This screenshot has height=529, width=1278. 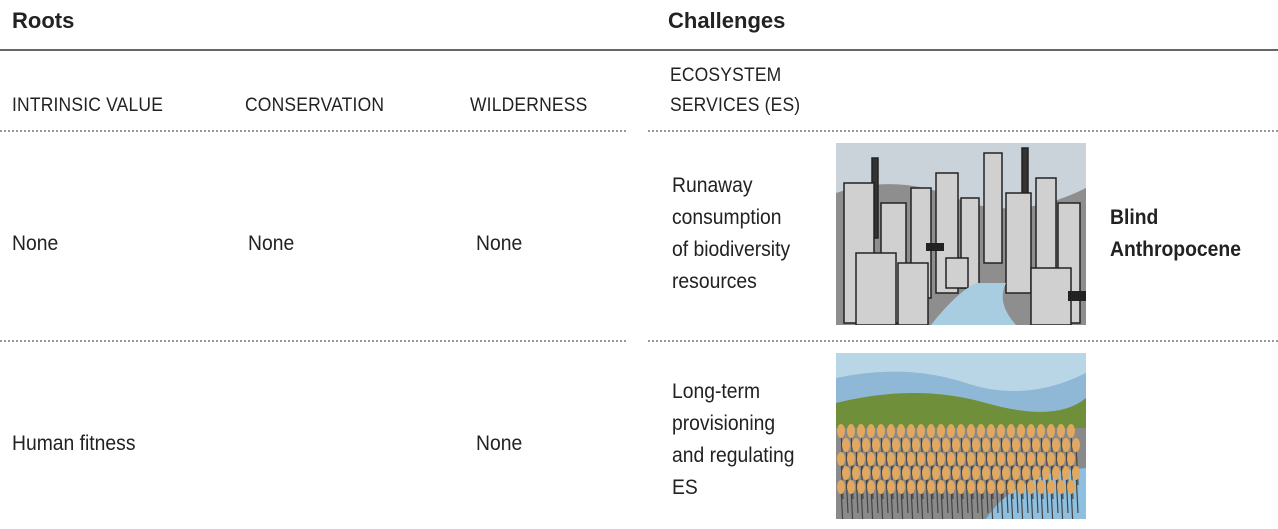 What do you see at coordinates (529, 105) in the screenshot?
I see `column-header: WILDERNESS` at bounding box center [529, 105].